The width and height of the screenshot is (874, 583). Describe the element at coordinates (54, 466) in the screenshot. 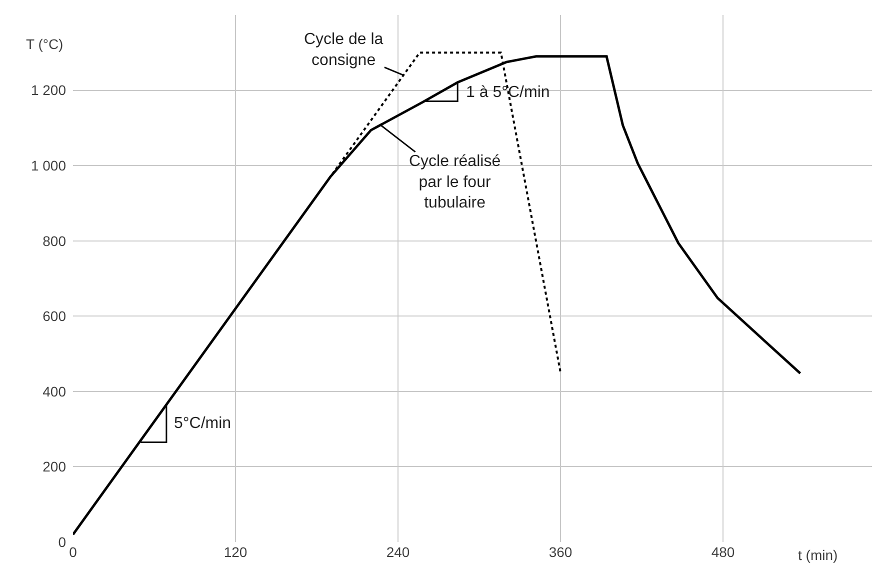

I see `y-tick-label: 200` at that location.